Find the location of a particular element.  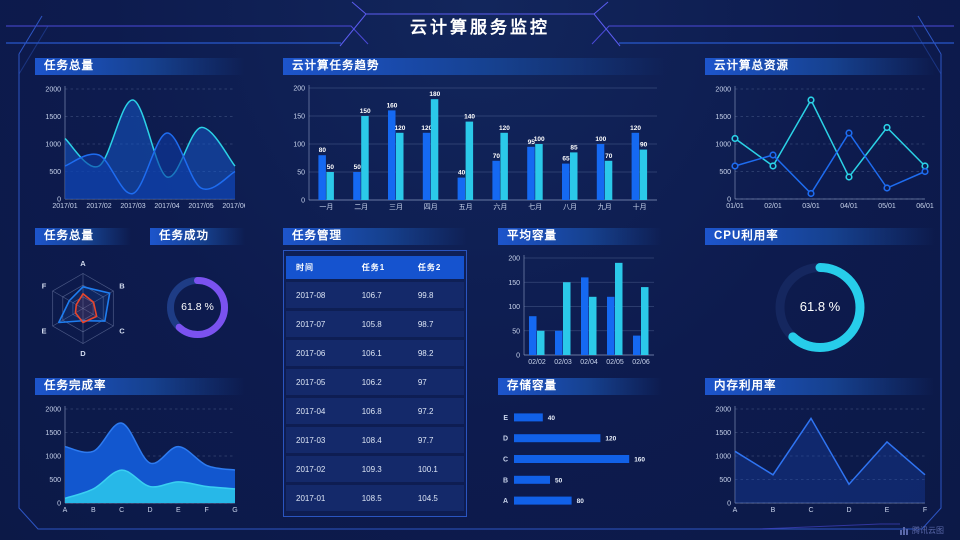

cpu-usage-panel: CPU利用率 61.8 % is located at coordinates (820, 299).